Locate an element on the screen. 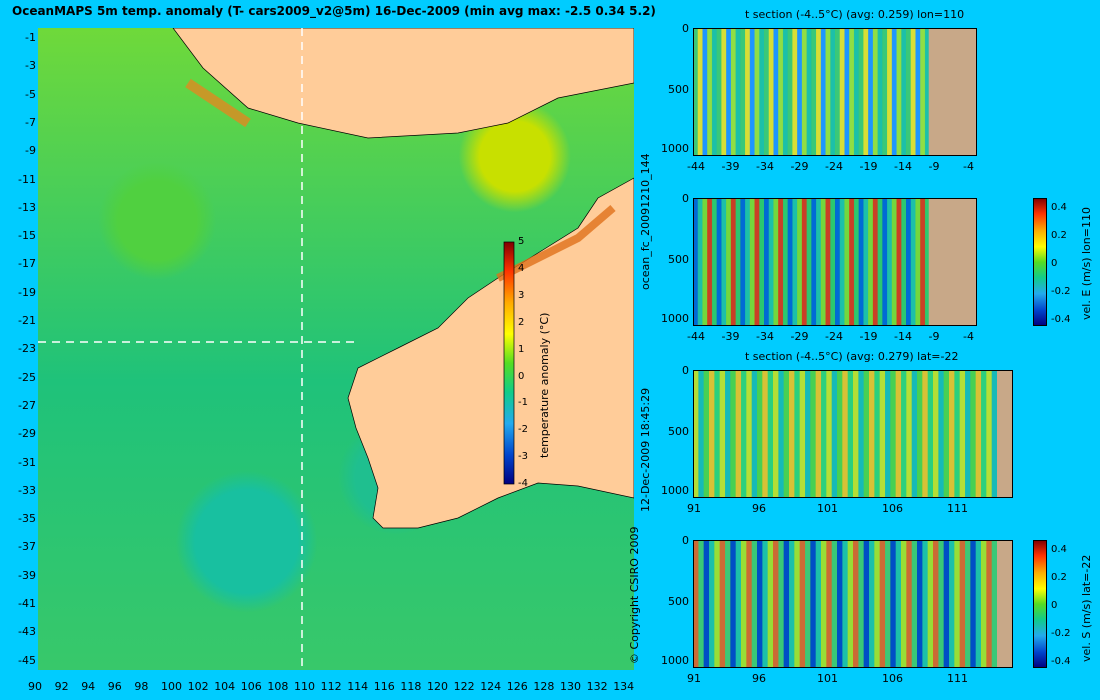 This screenshot has height=700, width=1100. panel-colorbar-label: vel. S (m/s) lat=-22 is located at coordinates (1086, 608).